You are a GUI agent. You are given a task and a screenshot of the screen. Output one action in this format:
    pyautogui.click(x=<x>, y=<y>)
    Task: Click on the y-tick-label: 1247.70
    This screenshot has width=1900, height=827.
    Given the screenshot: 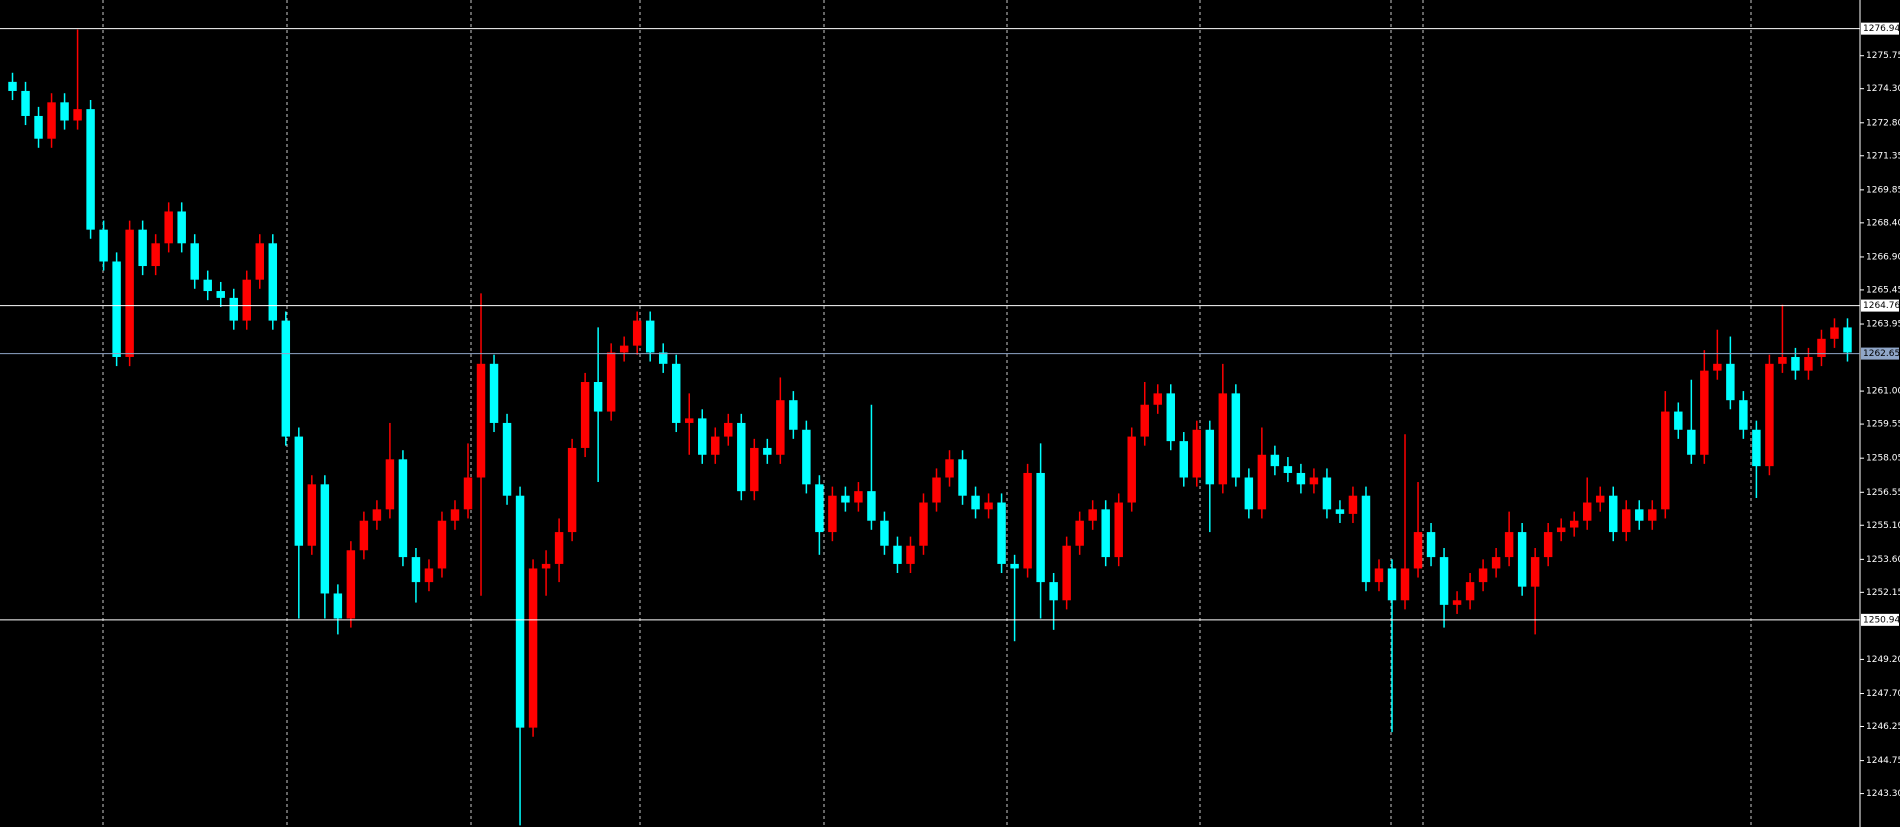 What is the action you would take?
    pyautogui.click(x=1883, y=694)
    